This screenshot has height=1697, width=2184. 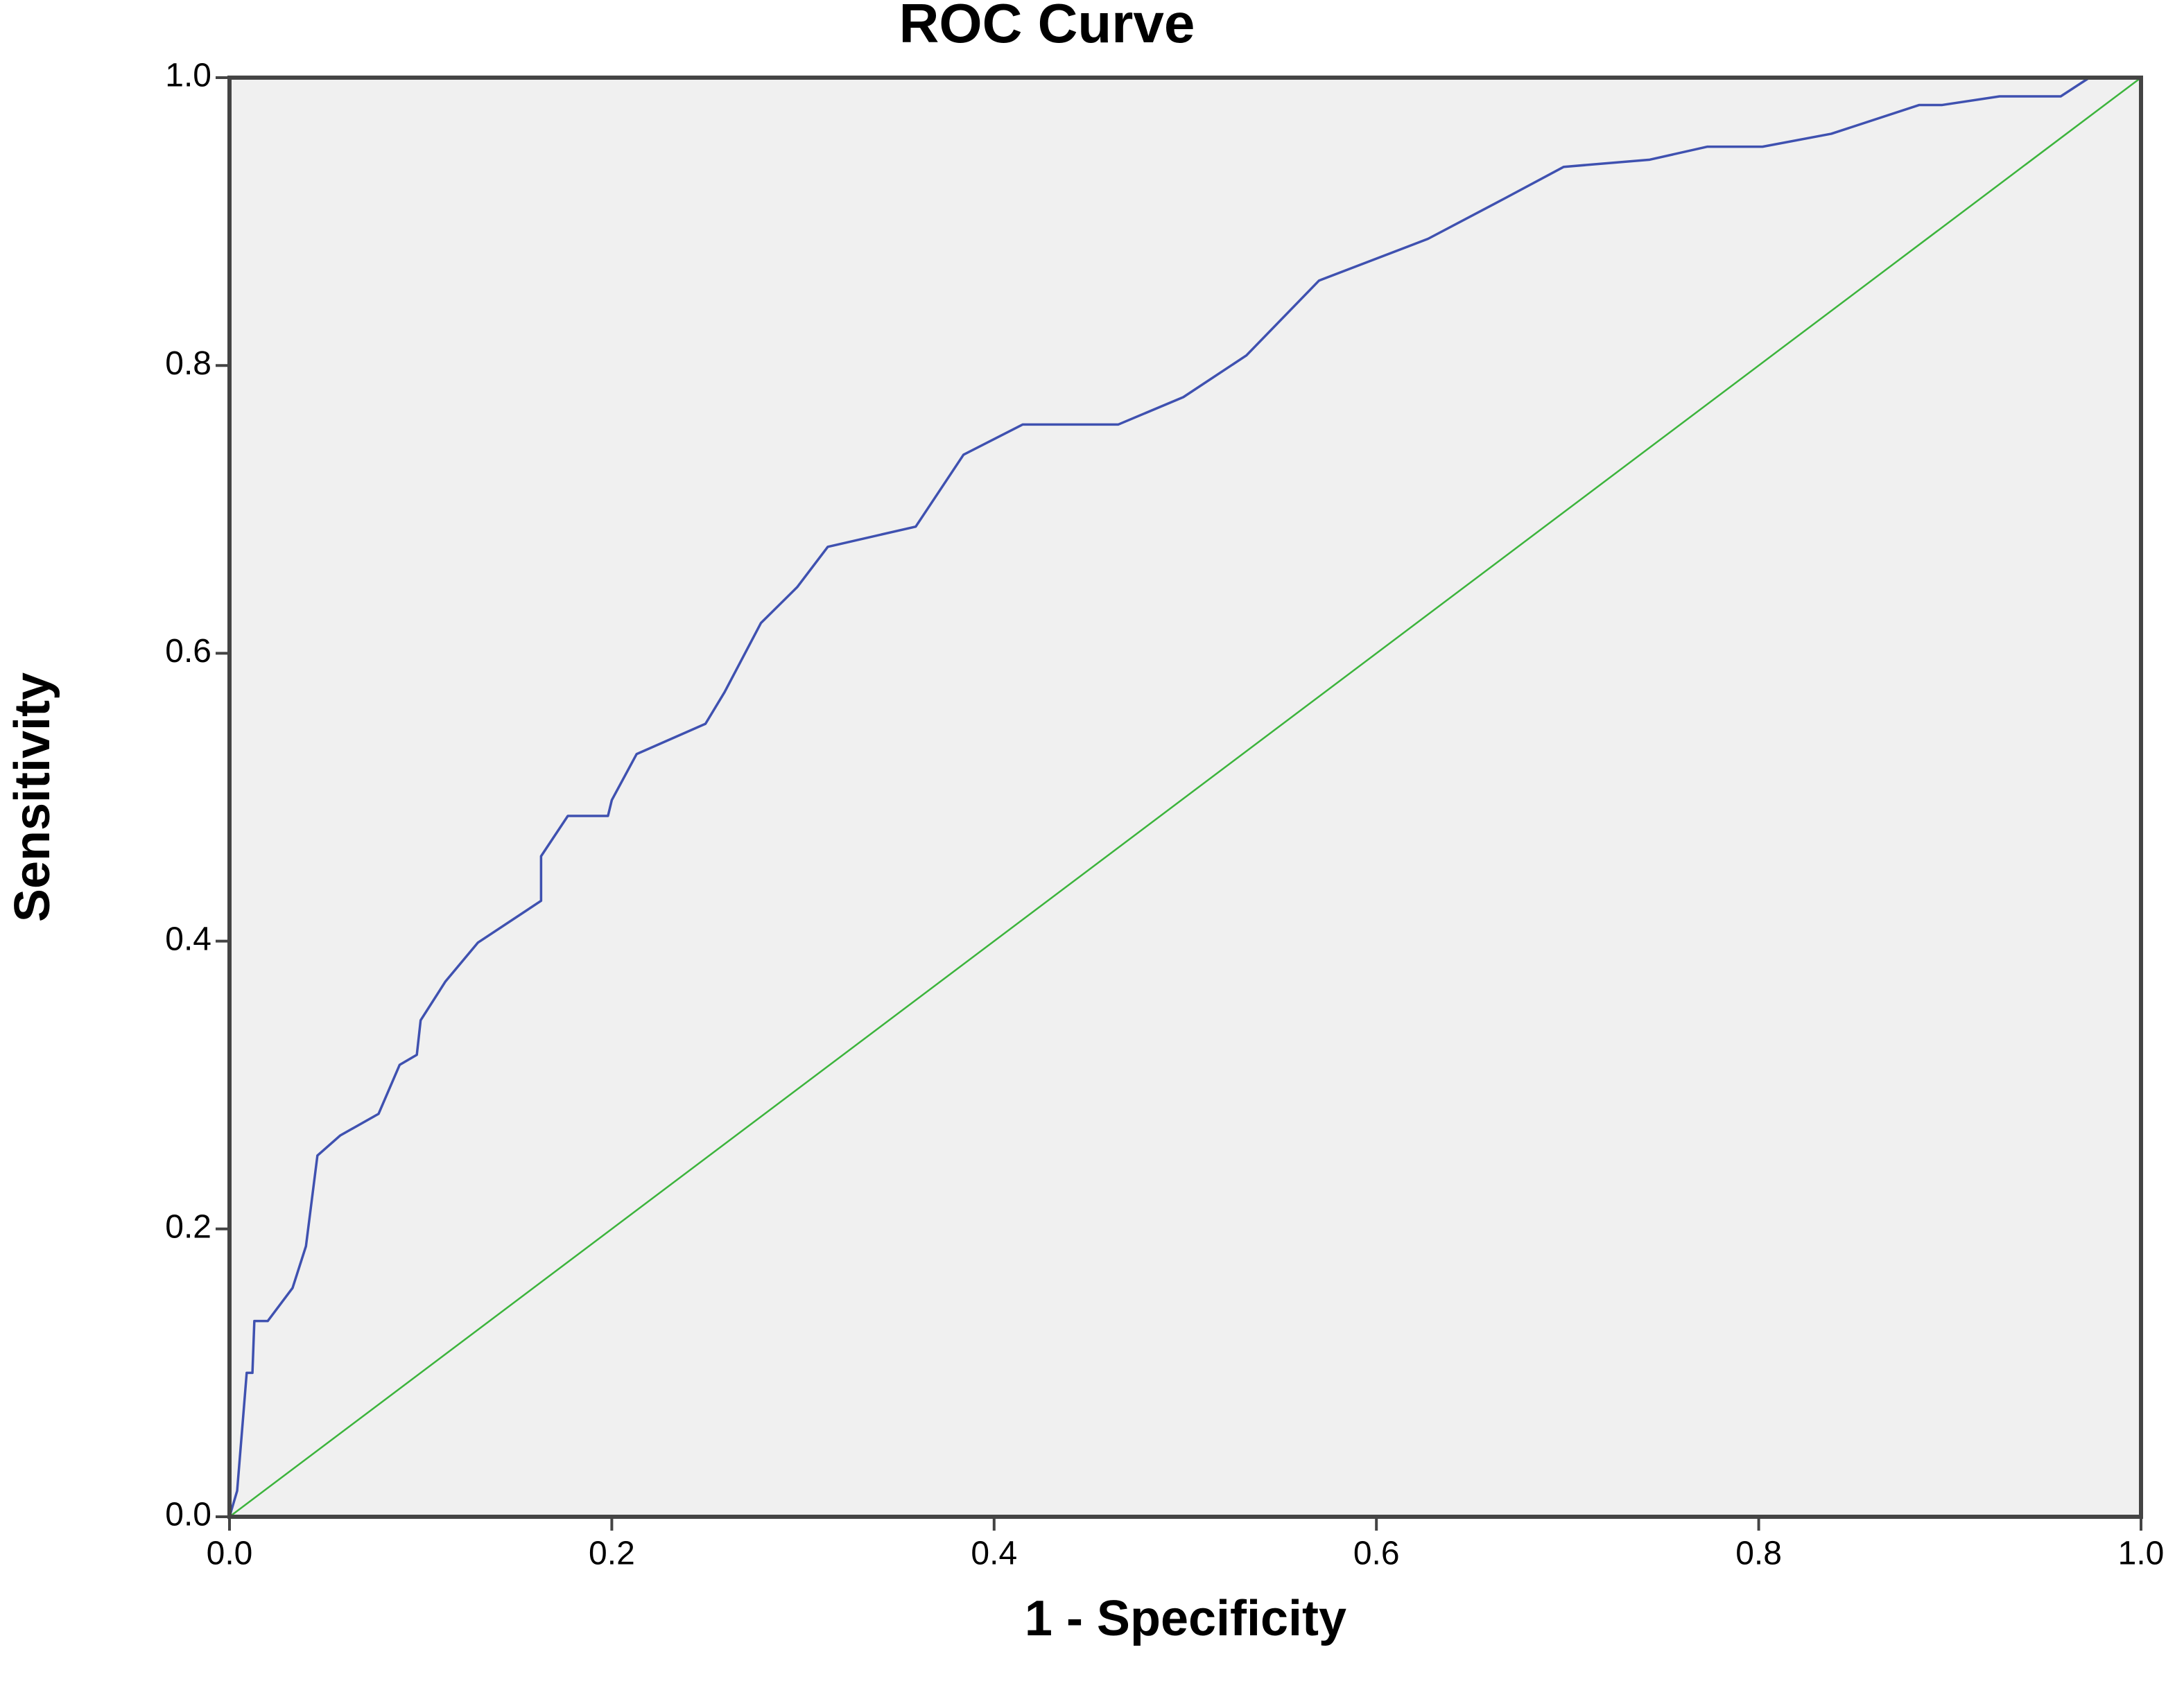 I want to click on x-tick-label: 1.0, so click(x=2141, y=1553).